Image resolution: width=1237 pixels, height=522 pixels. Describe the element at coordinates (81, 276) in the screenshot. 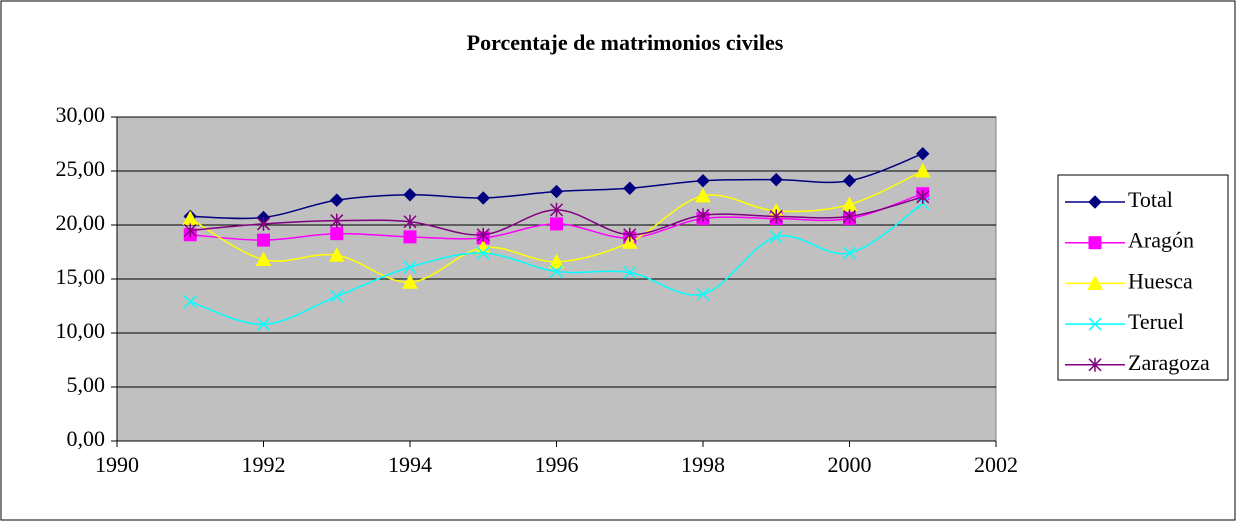

I see `y-tick-label: 15,00` at that location.